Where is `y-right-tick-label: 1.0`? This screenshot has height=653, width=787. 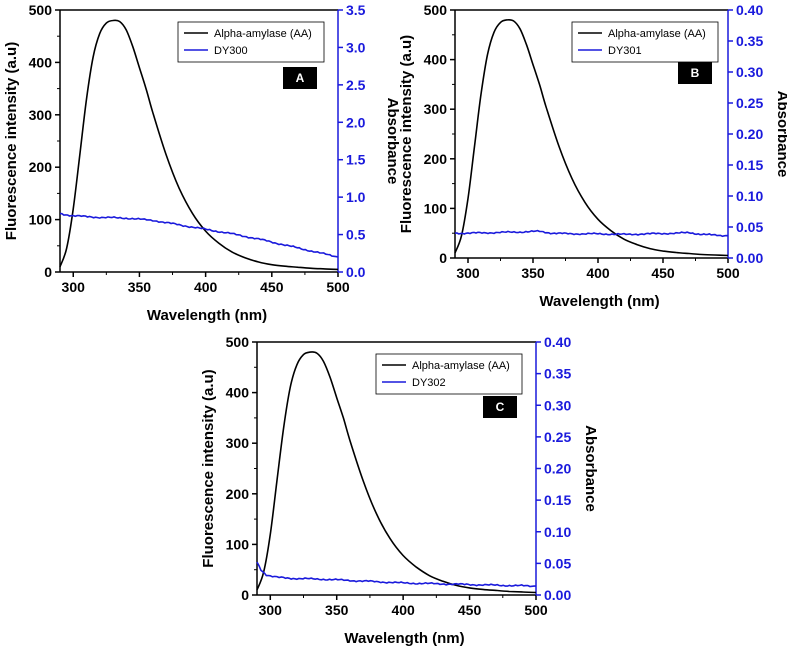
y-right-tick-label: 1.0 is located at coordinates (356, 197).